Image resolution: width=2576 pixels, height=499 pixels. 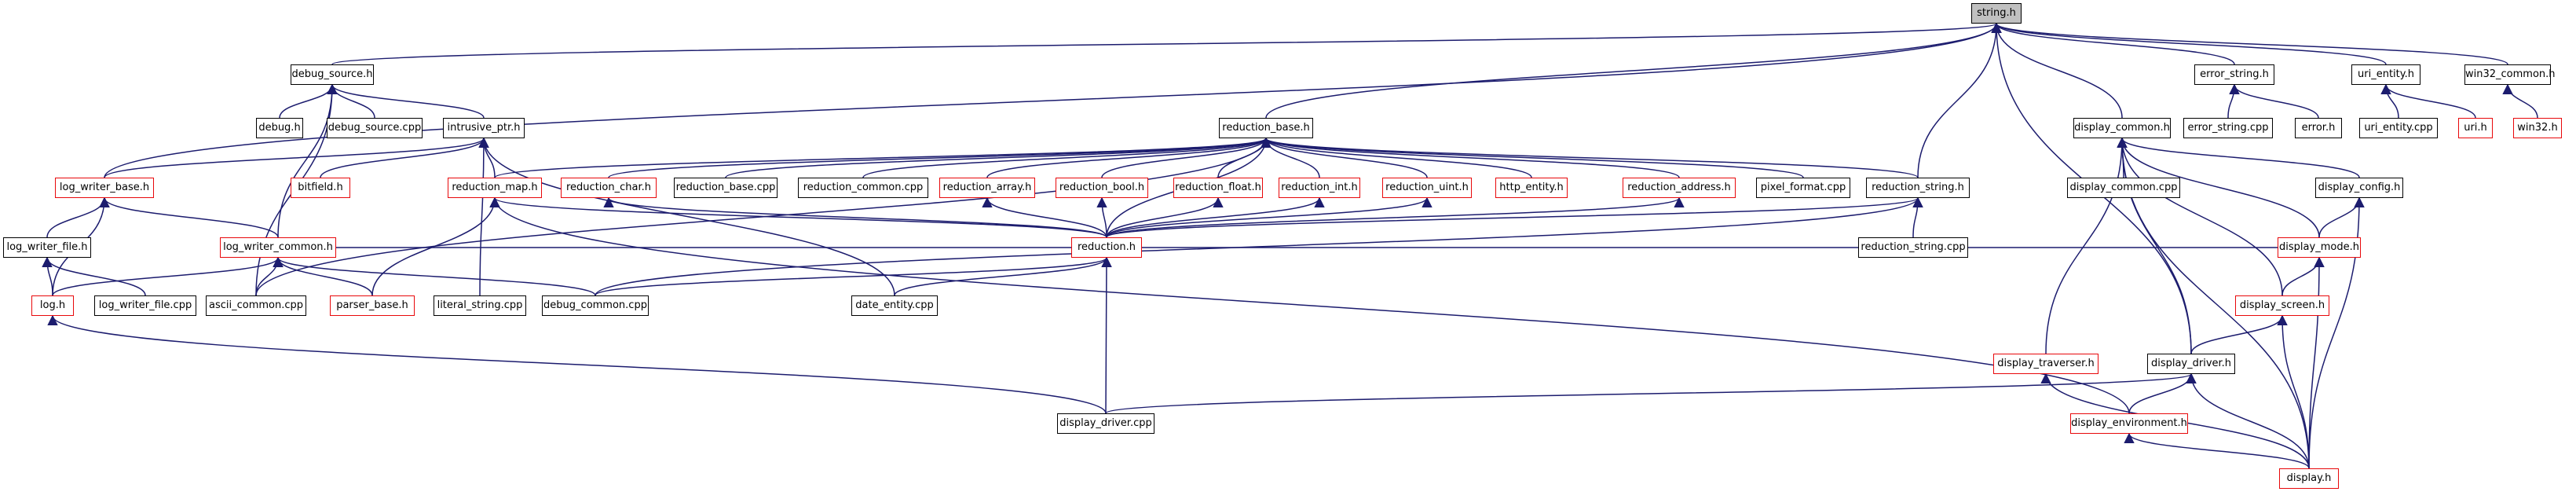 What do you see at coordinates (895, 306) in the screenshot?
I see `node-date-entity-cpp: date_entity.cpp` at bounding box center [895, 306].